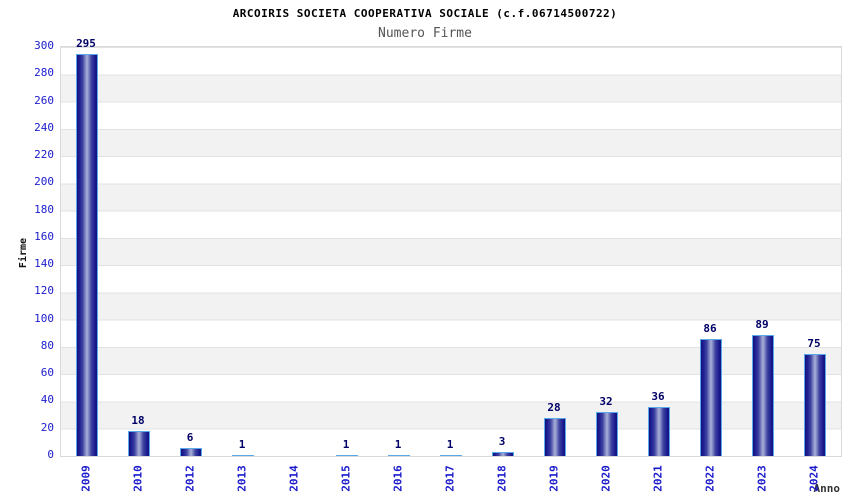 The height and width of the screenshot is (500, 850). I want to click on bar-value-label: 3, so click(502, 441).